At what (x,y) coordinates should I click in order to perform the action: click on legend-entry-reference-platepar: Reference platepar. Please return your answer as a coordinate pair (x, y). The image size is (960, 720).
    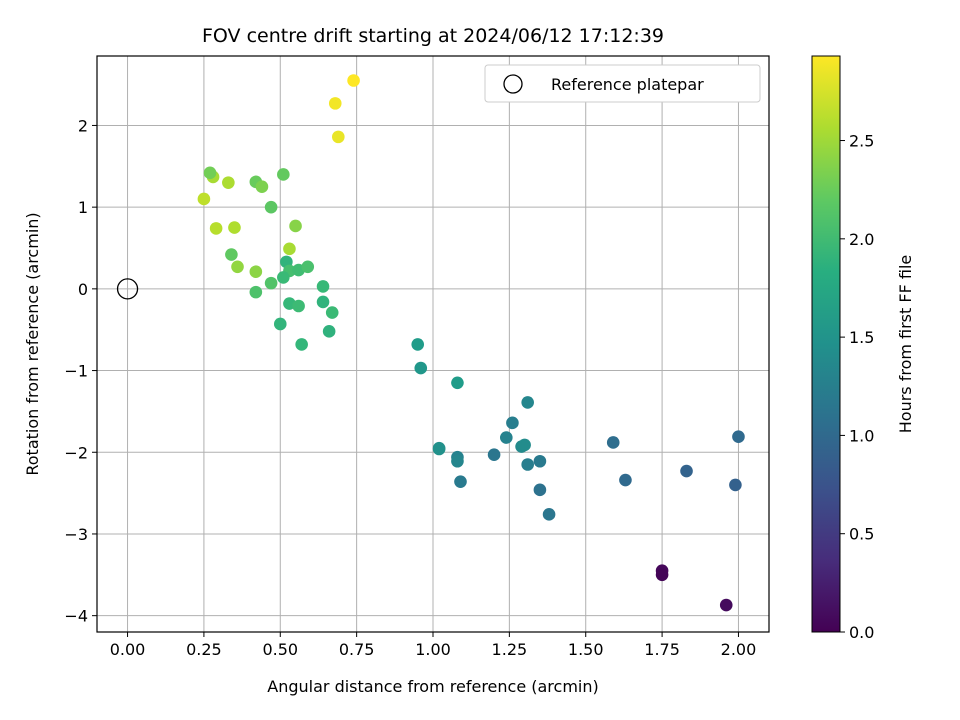
    Looking at the image, I should click on (627, 84).